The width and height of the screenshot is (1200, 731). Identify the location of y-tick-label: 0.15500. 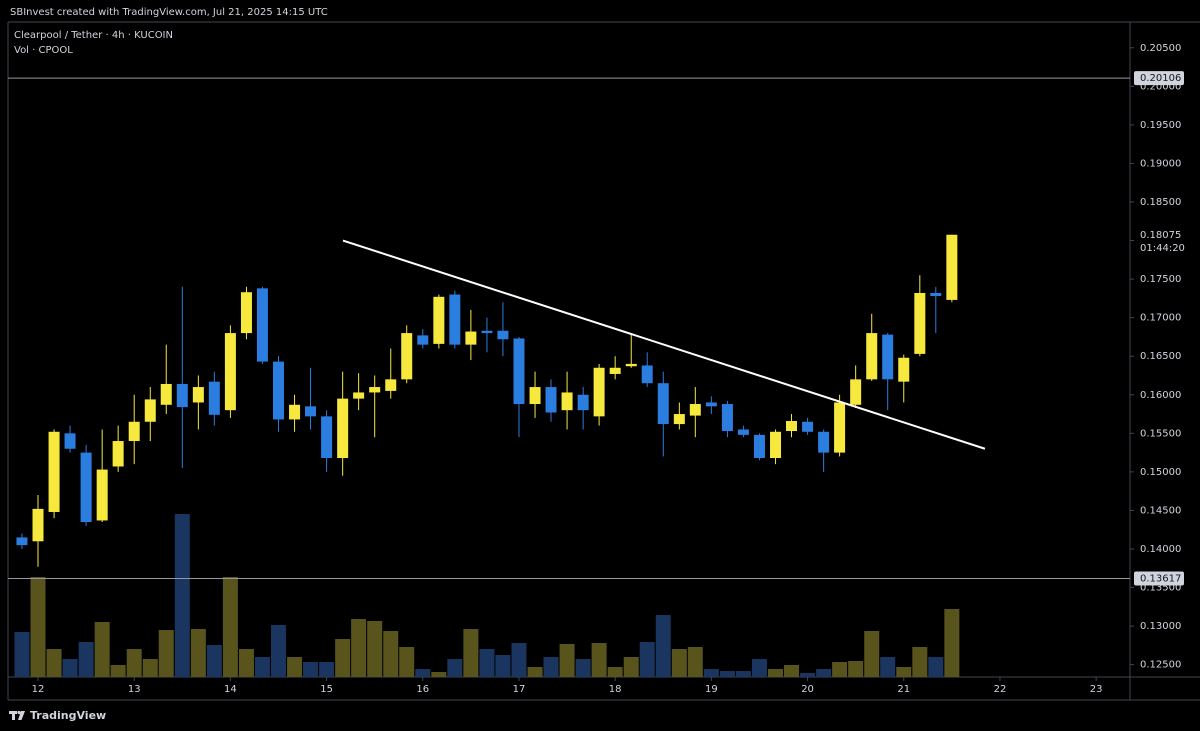
(1160, 433).